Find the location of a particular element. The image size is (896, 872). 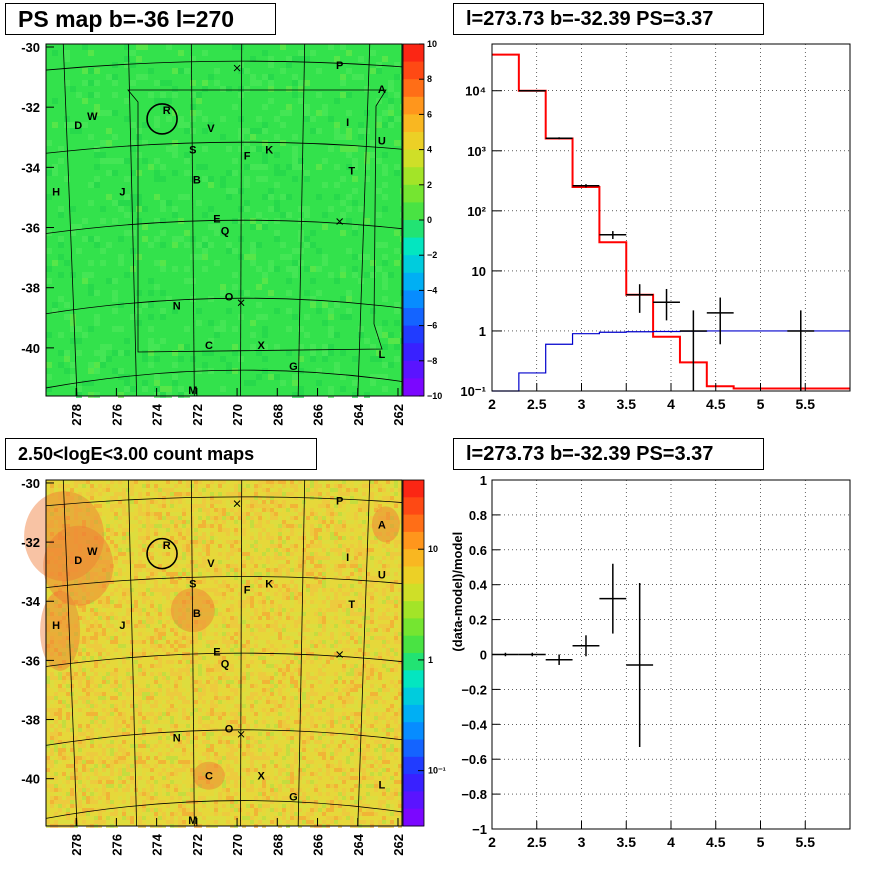

residual-y-tick-label: −0.8 is located at coordinates (474, 794).